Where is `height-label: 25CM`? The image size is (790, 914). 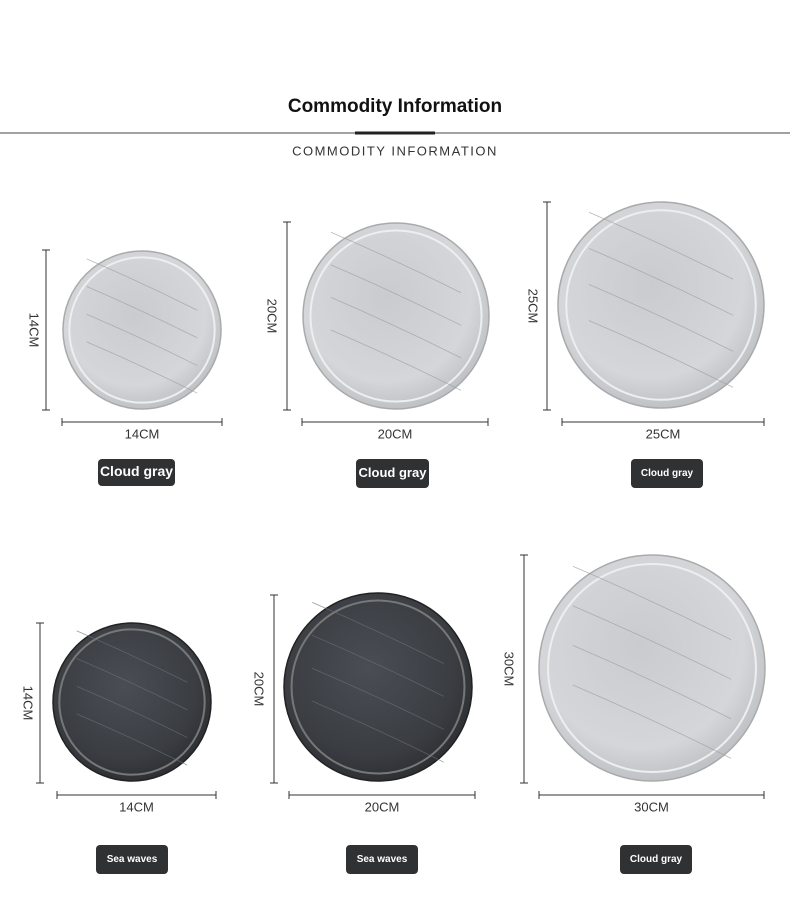
height-label: 25CM is located at coordinates (533, 306).